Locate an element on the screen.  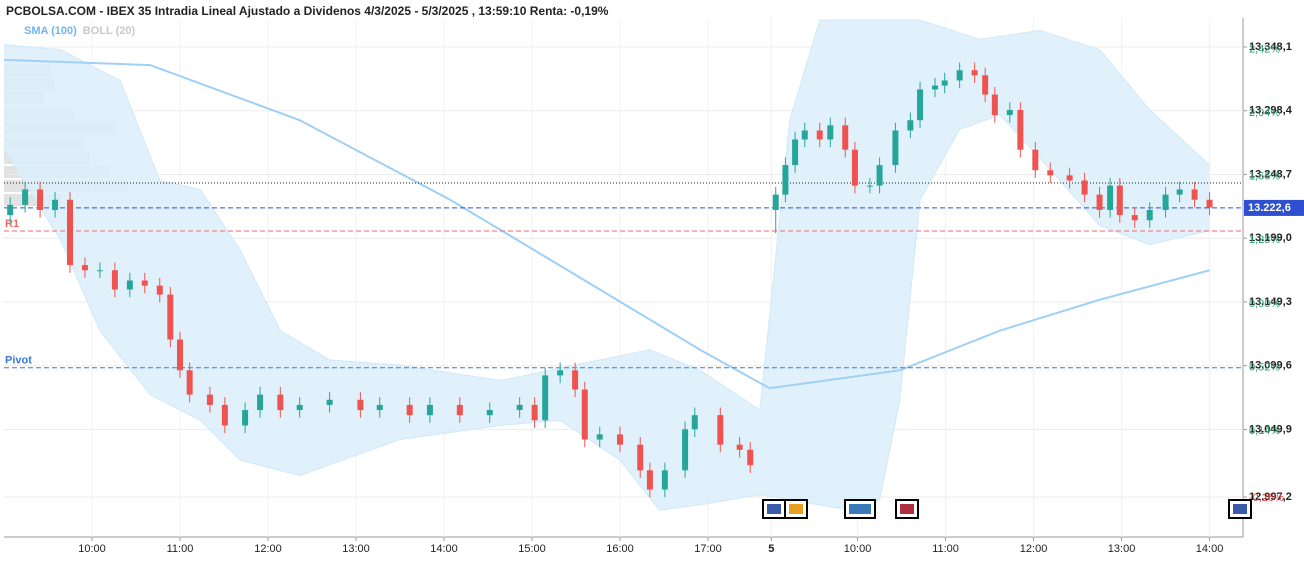
y-tick-label: 13.199,0 is located at coordinates (1270, 238).